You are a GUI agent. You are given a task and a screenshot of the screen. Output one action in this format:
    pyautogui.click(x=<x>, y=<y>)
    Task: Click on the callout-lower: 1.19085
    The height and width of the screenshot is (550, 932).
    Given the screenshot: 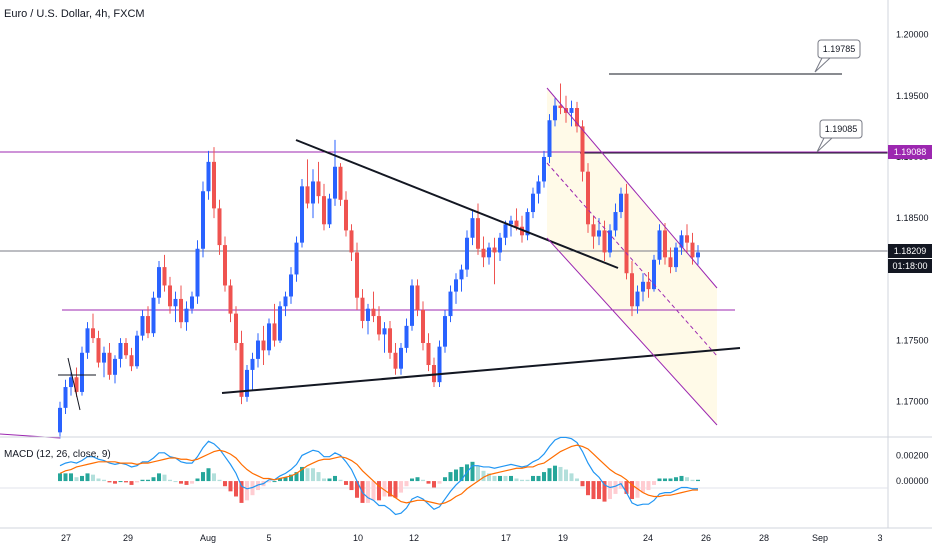 What is the action you would take?
    pyautogui.click(x=839, y=136)
    